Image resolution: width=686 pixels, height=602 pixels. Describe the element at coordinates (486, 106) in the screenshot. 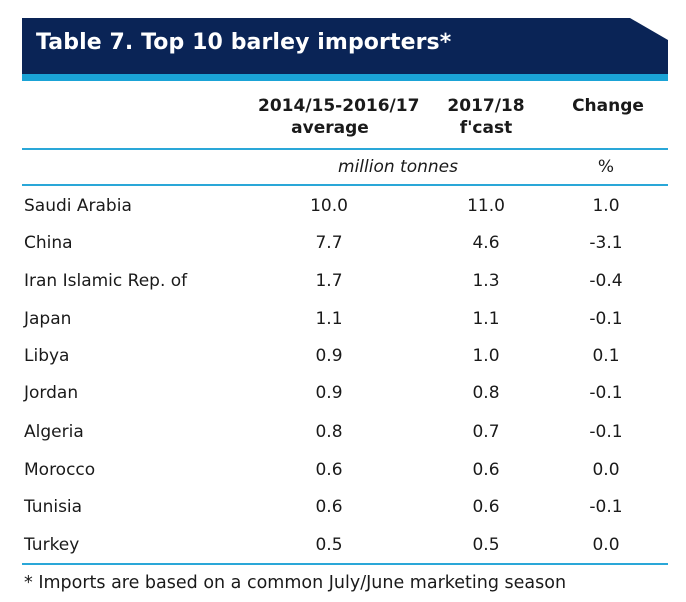

I see `header-forecast-line1: 2017/18` at that location.